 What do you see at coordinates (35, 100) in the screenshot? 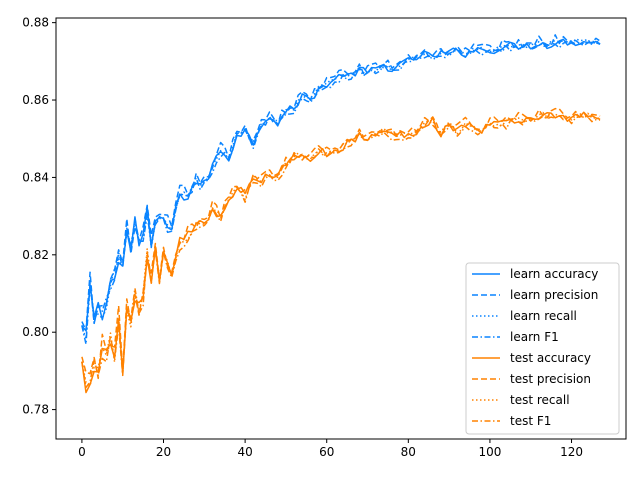
I see `y-tick-label: 0.86` at bounding box center [35, 100].